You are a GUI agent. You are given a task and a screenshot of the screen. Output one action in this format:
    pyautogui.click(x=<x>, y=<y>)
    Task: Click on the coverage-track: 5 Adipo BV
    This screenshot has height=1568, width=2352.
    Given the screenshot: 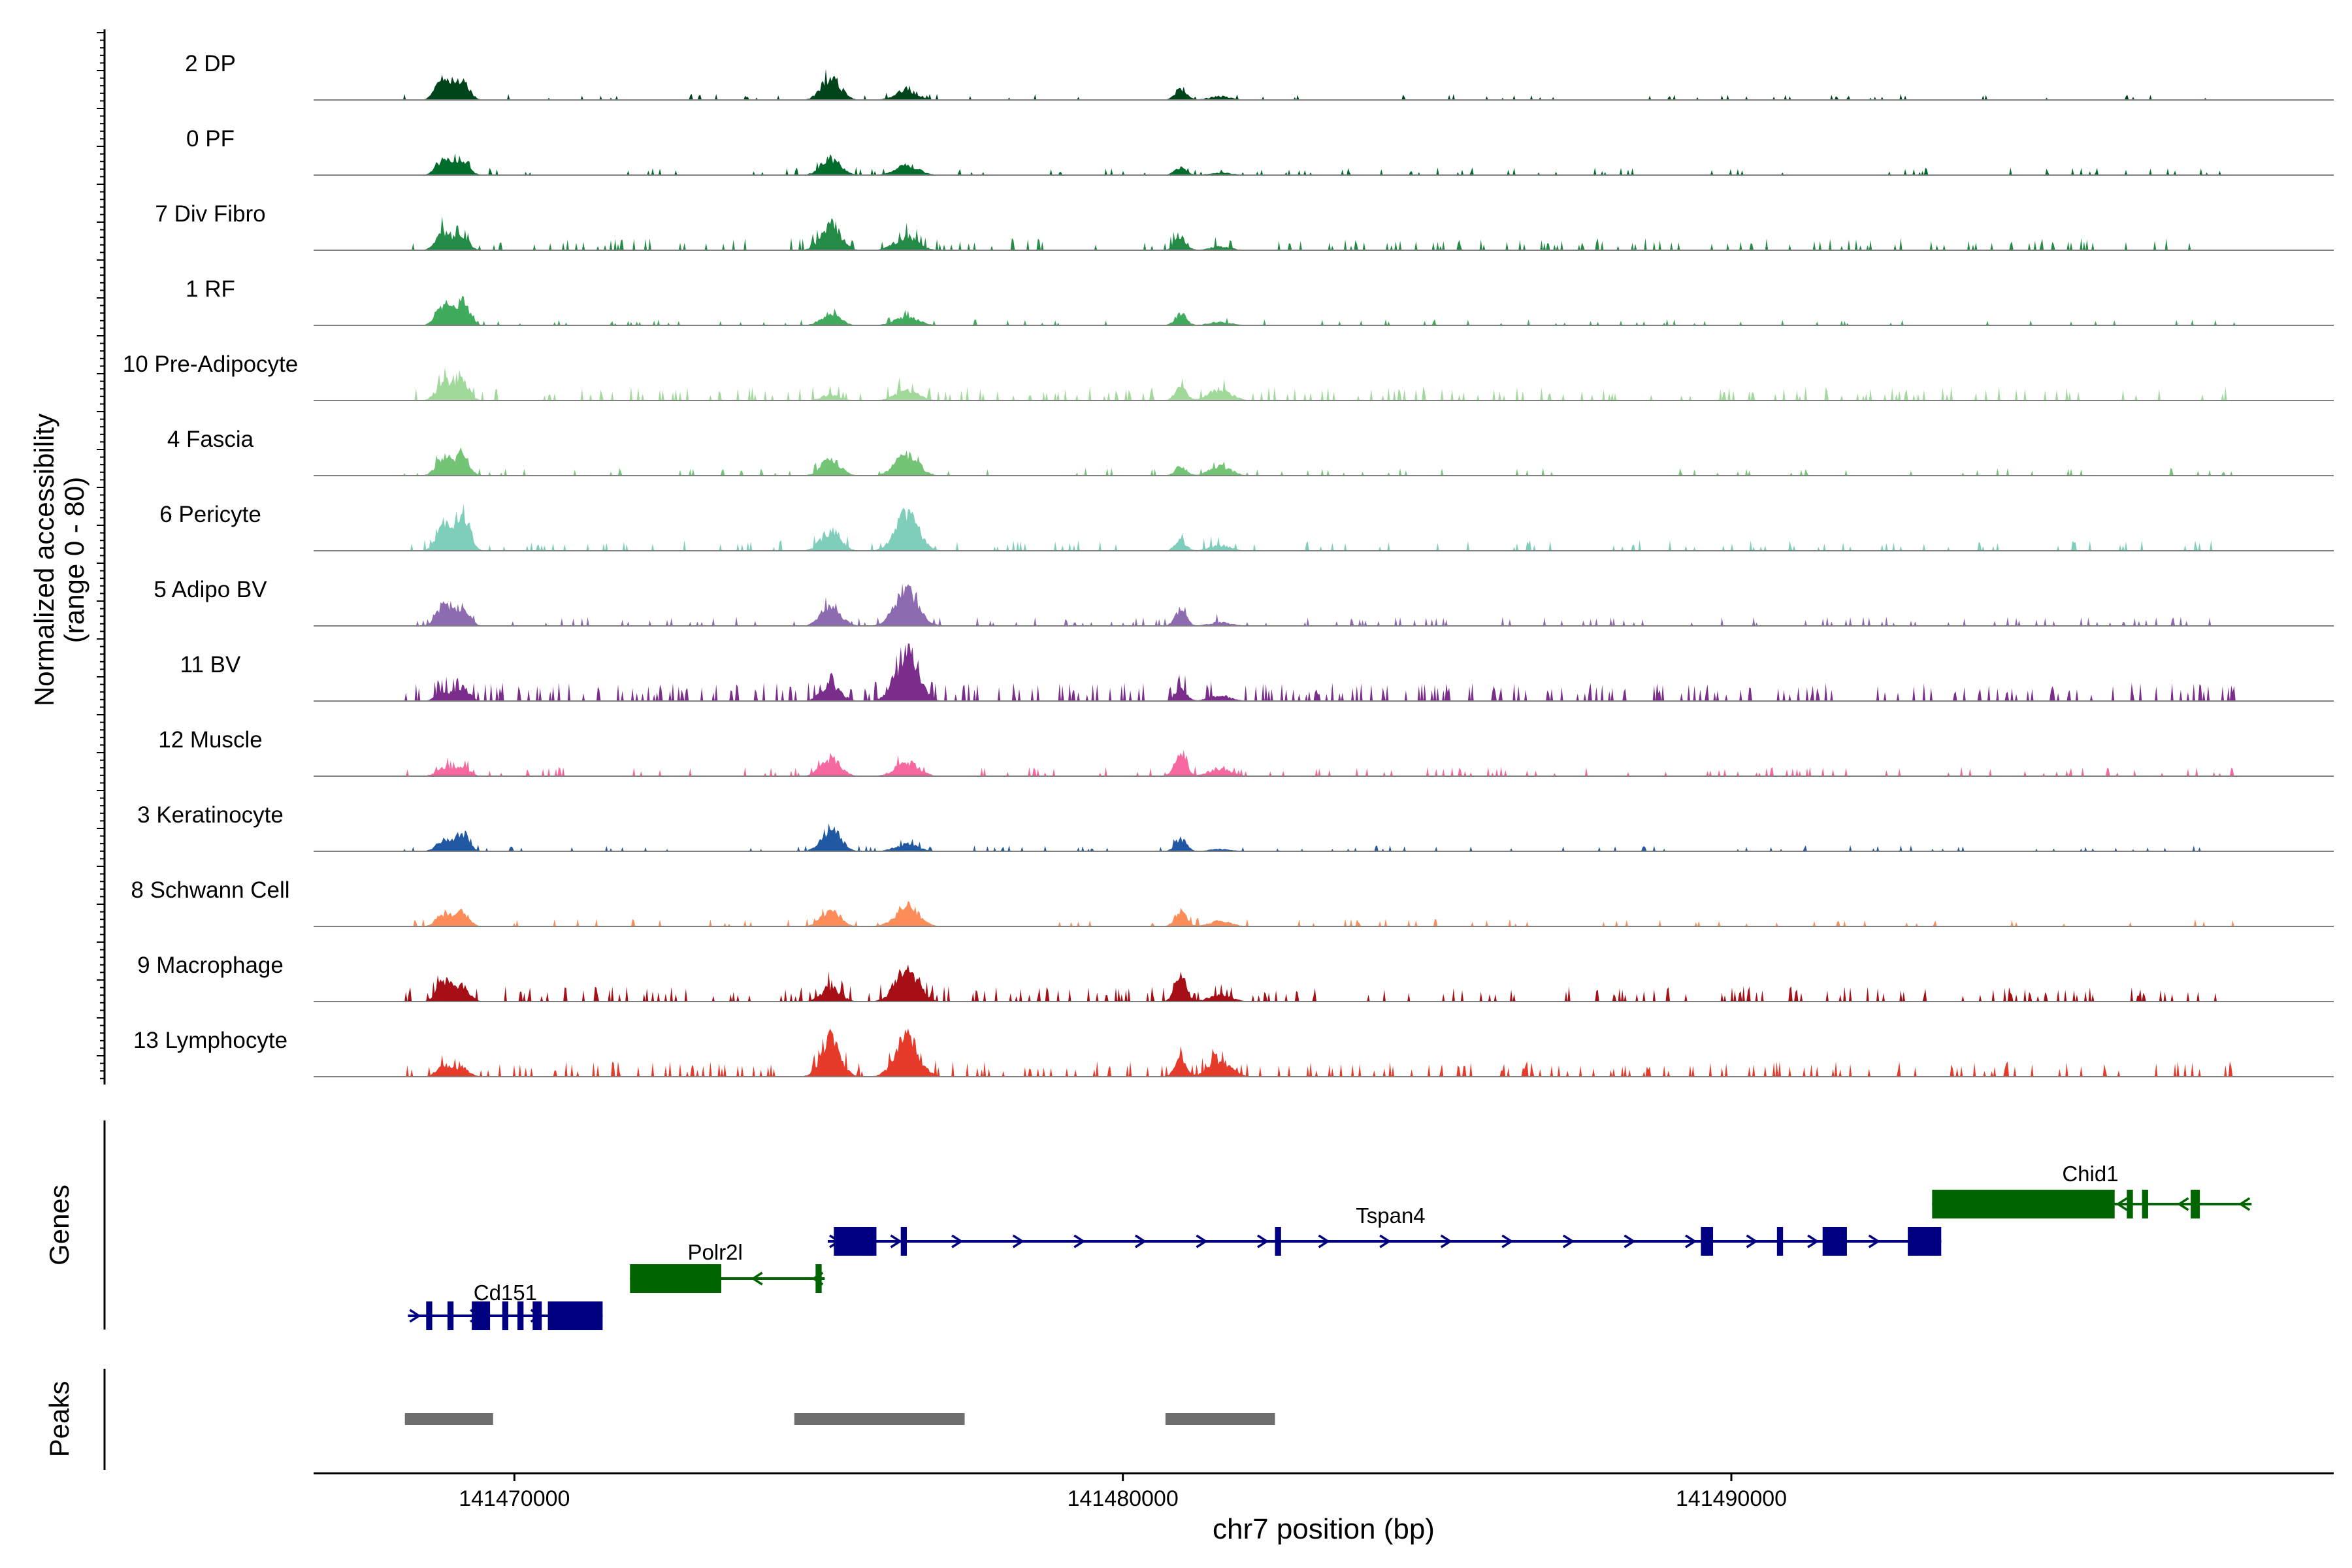 What is the action you would take?
    pyautogui.click(x=1244, y=602)
    